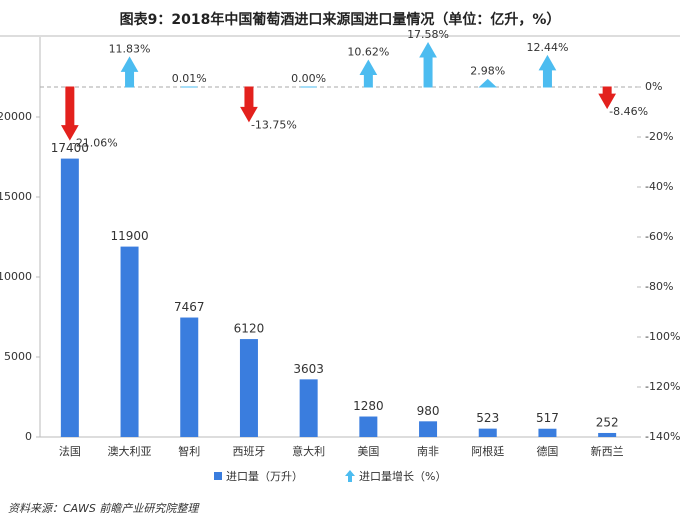 The height and width of the screenshot is (529, 680). Describe the element at coordinates (274, 124) in the screenshot. I see `growth-label: -13.75%` at that location.